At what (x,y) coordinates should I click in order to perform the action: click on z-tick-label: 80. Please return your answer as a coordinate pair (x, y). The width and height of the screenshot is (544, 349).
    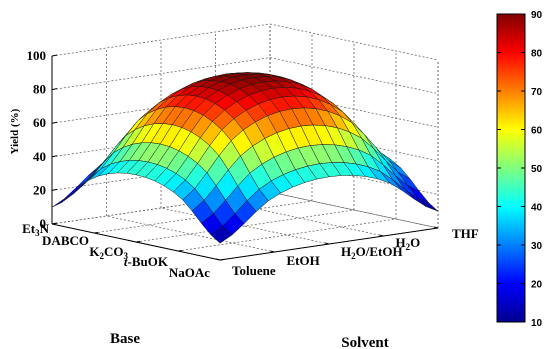
    Looking at the image, I should click on (39, 89).